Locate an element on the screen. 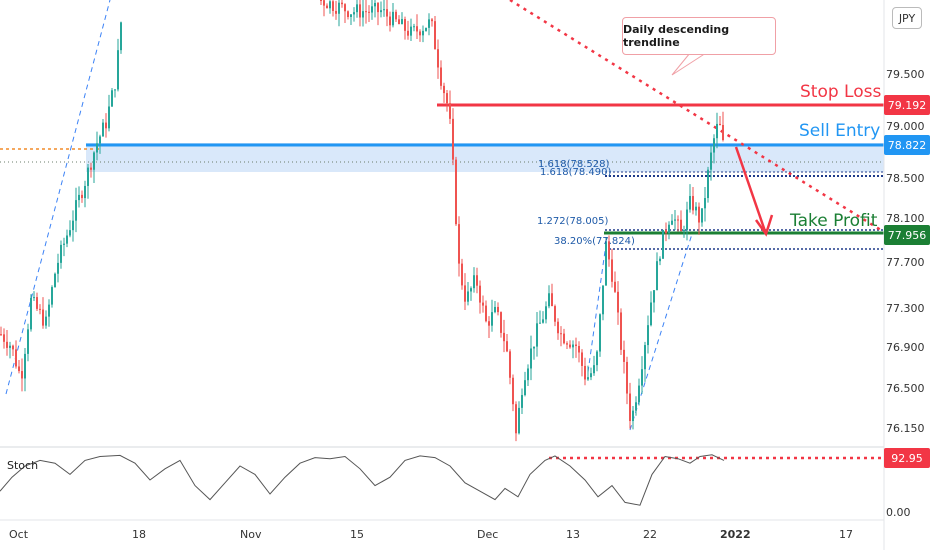 The height and width of the screenshot is (554, 932). fib-label: 38.20%(77.824) is located at coordinates (594, 241).